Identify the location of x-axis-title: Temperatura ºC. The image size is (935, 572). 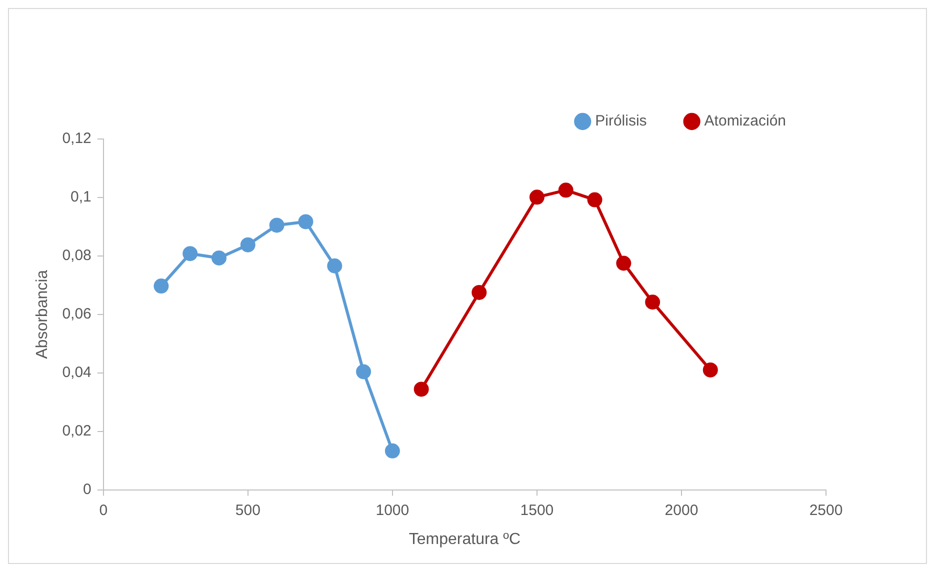
(464, 539).